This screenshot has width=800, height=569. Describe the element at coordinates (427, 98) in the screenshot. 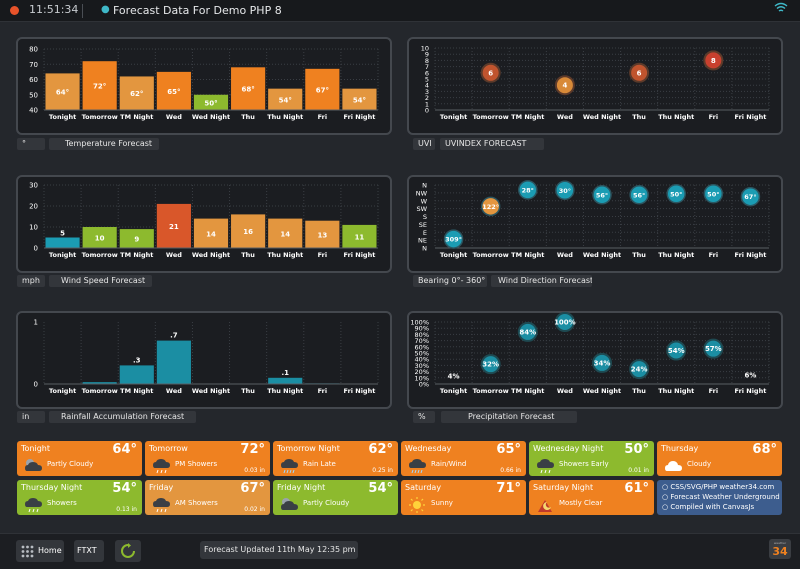

I see `y-tick-label: 2` at that location.